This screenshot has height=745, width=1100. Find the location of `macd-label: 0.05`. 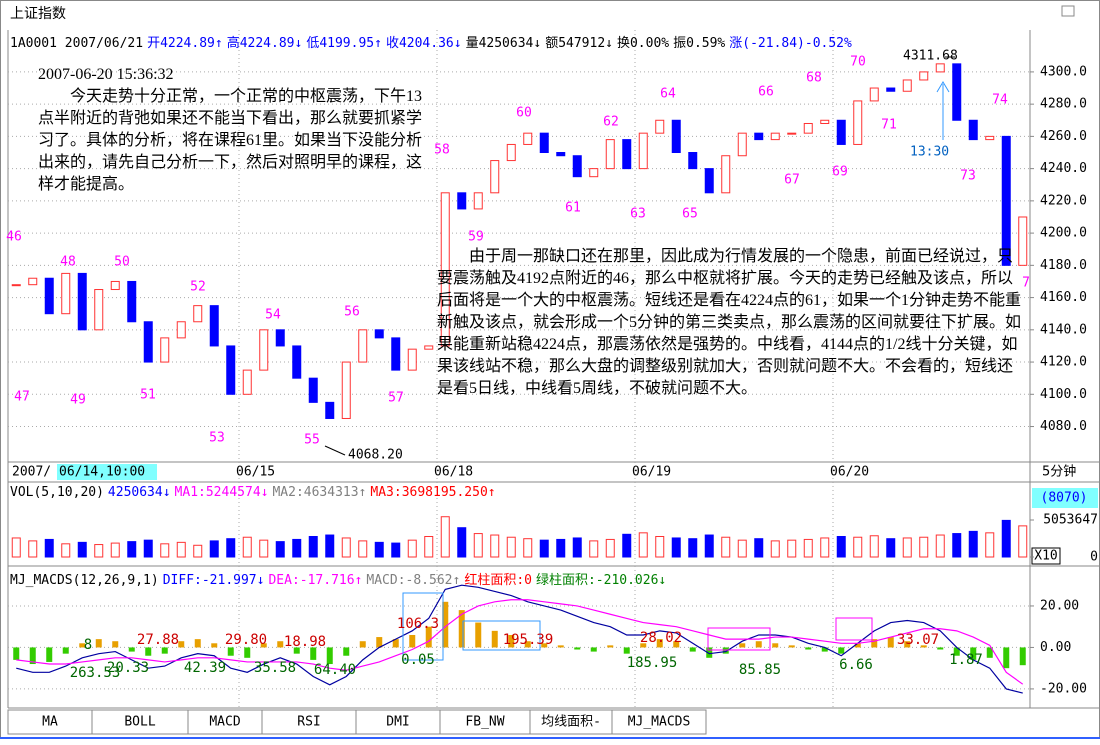

macd-label: 0.05 is located at coordinates (418, 660).